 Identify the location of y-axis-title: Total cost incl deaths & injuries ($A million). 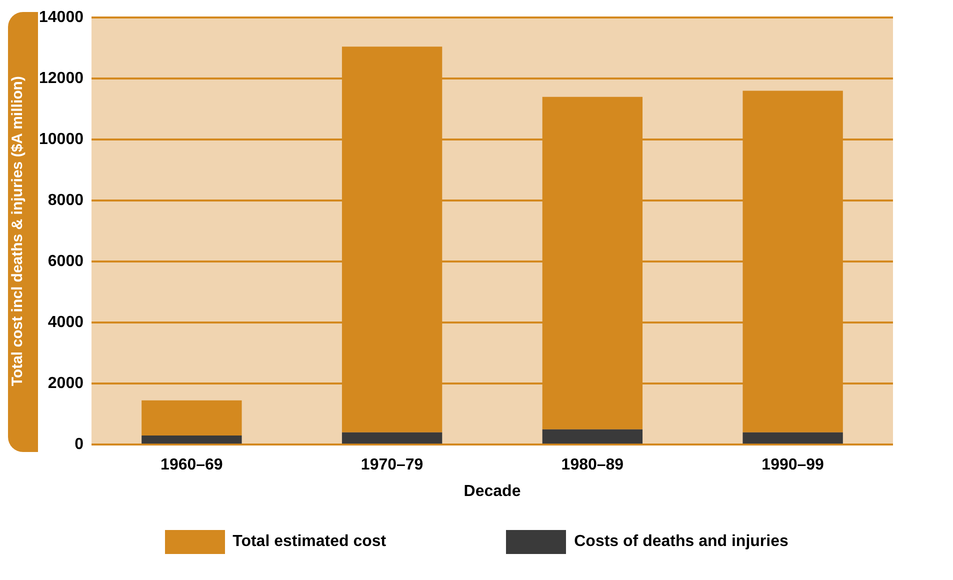
(17, 231).